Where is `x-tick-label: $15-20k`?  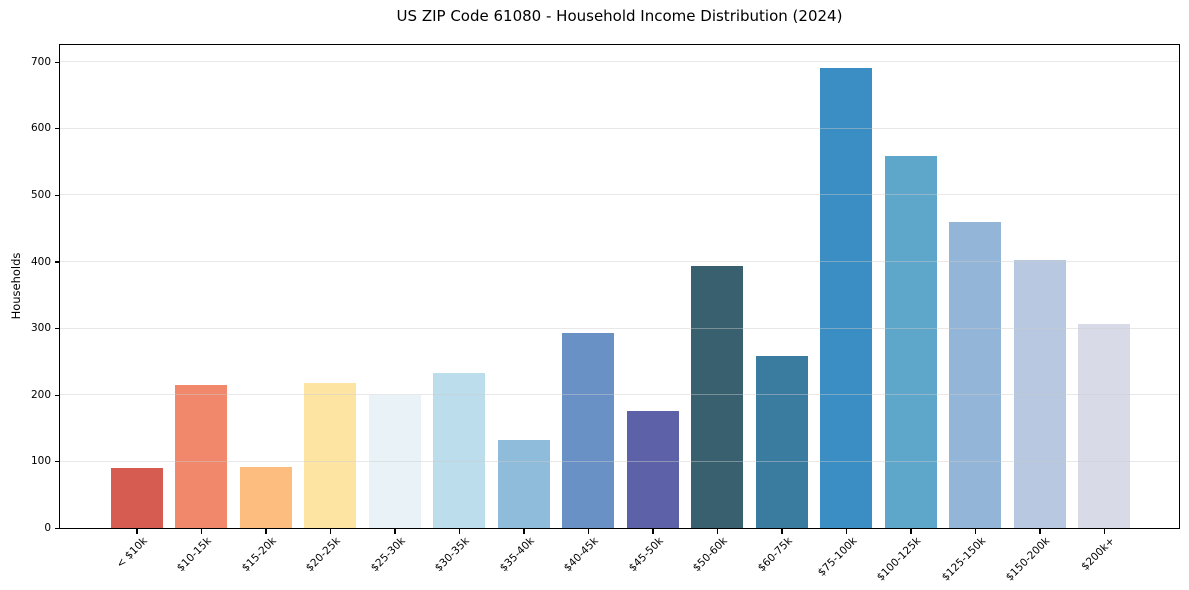
x-tick-label: $15-20k is located at coordinates (259, 554).